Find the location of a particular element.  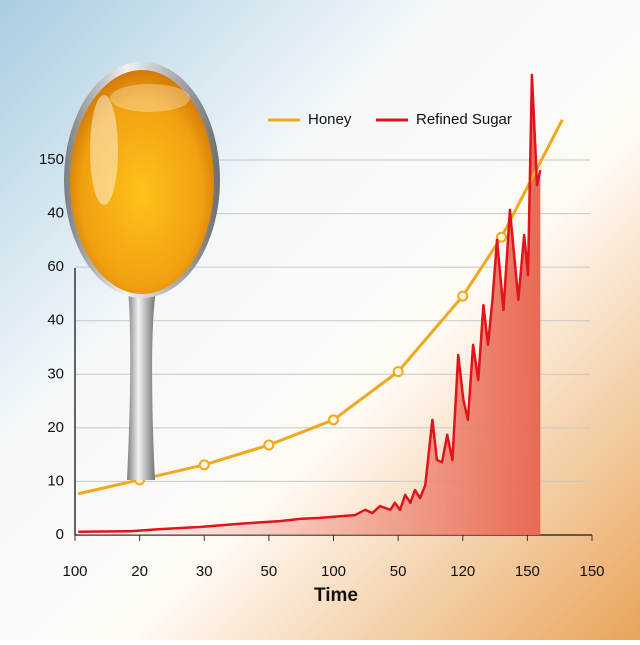

legend-label: Refined Sugar is located at coordinates (464, 119).